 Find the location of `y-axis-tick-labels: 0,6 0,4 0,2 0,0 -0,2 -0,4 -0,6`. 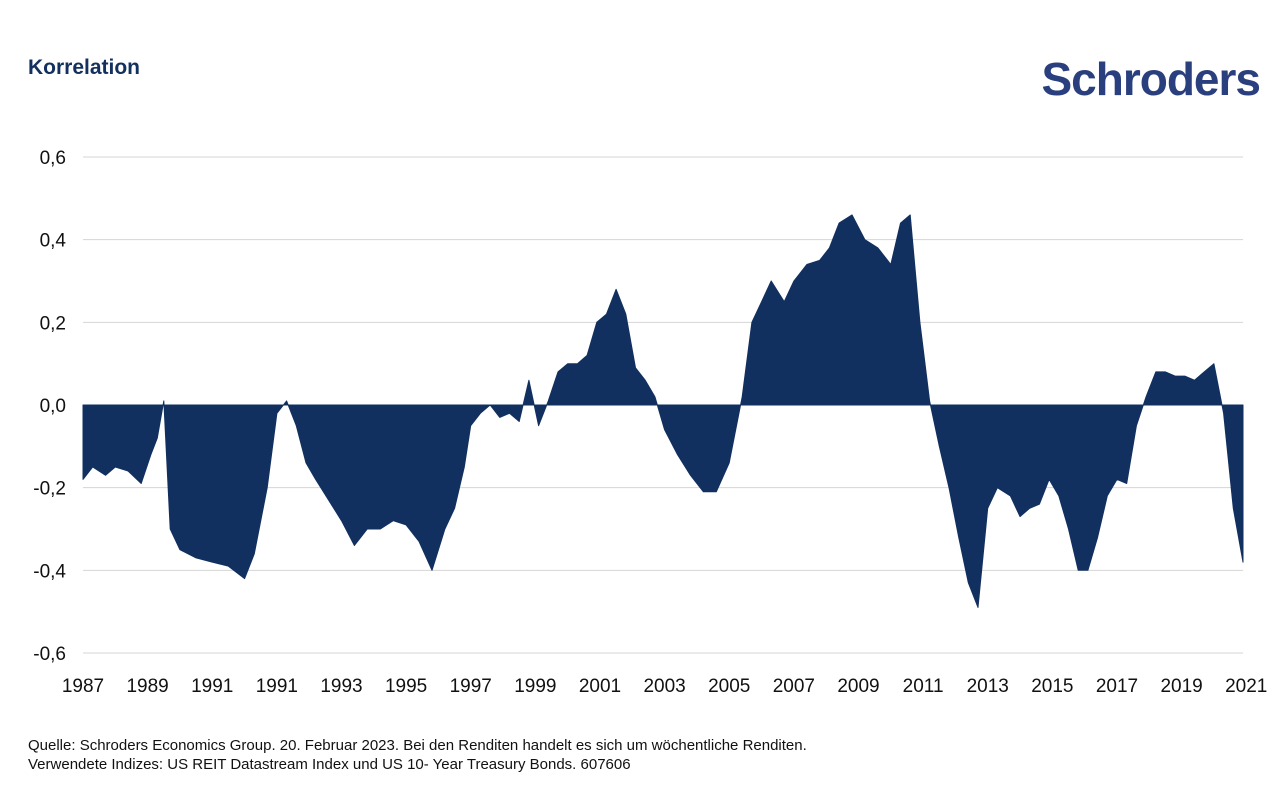

y-axis-tick-labels: 0,6 0,4 0,2 0,0 -0,2 -0,4 -0,6 is located at coordinates (49, 406).